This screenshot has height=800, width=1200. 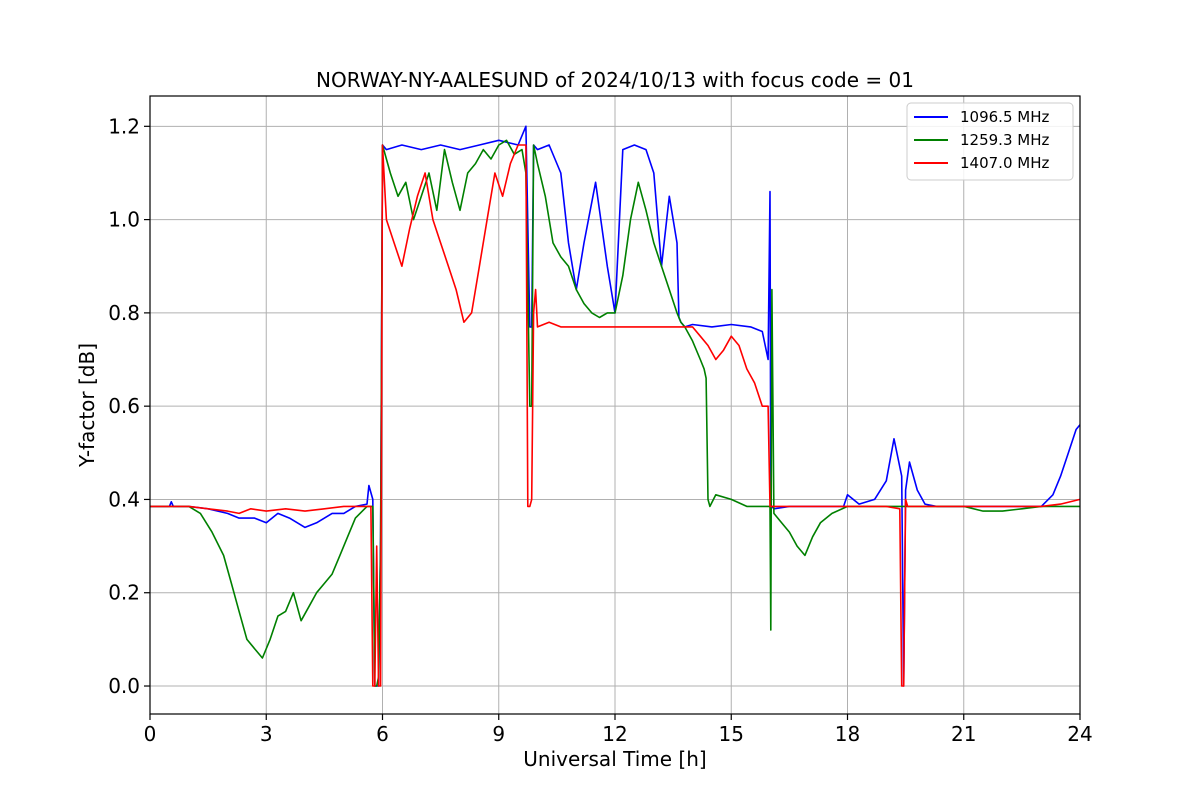 What do you see at coordinates (614, 759) in the screenshot?
I see `x-axis-label: Universal Time [h]` at bounding box center [614, 759].